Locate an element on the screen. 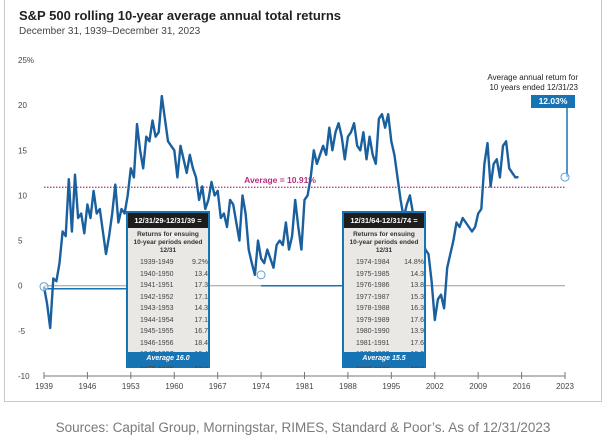 The image size is (606, 442). callout-header: 12/31/64-12/31/74 = 1.2% is located at coordinates (384, 226).